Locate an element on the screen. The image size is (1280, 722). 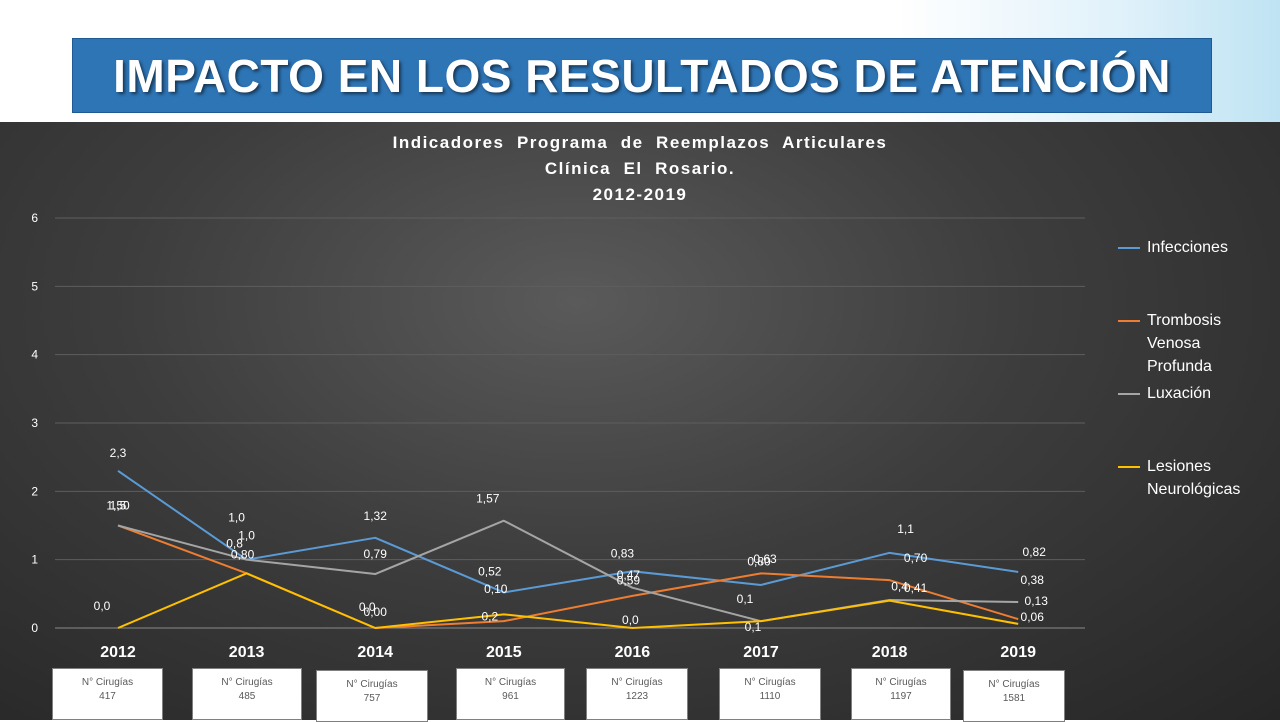
data-label: 0,2 is located at coordinates (489, 616).